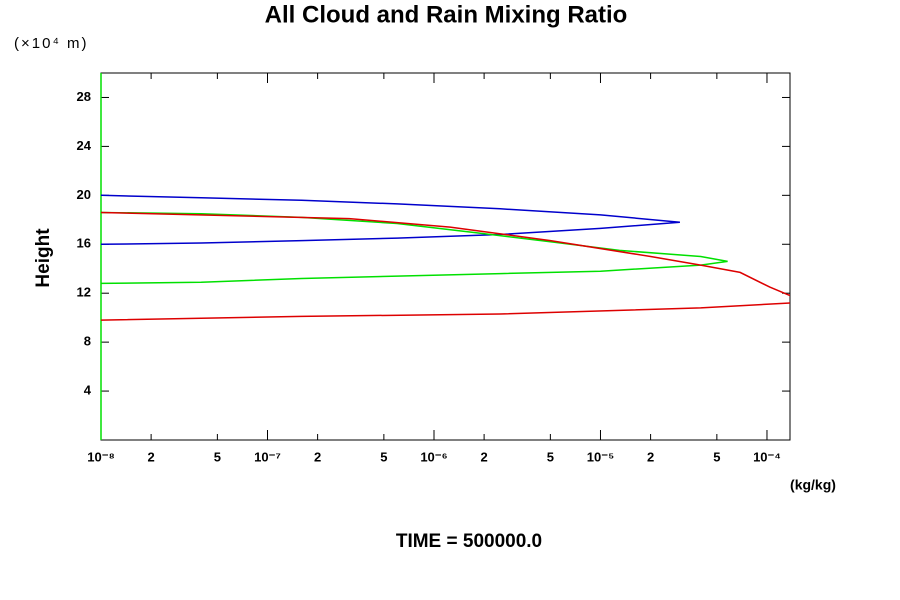 This screenshot has width=900, height=600. I want to click on x-tick-label: 10⁻⁴, so click(767, 456).